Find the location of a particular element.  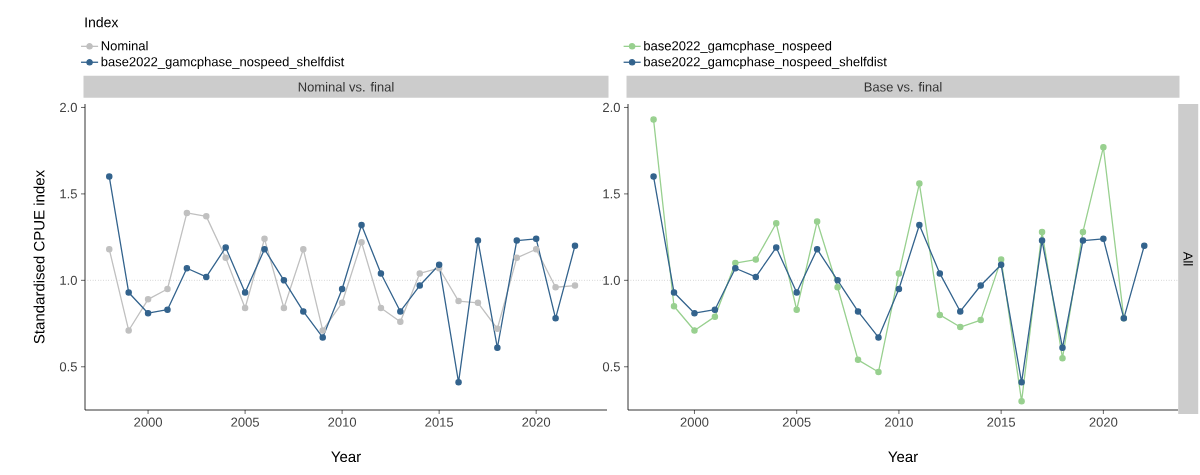

legend-label: base2022_gamcphase_nospeed is located at coordinates (738, 46).